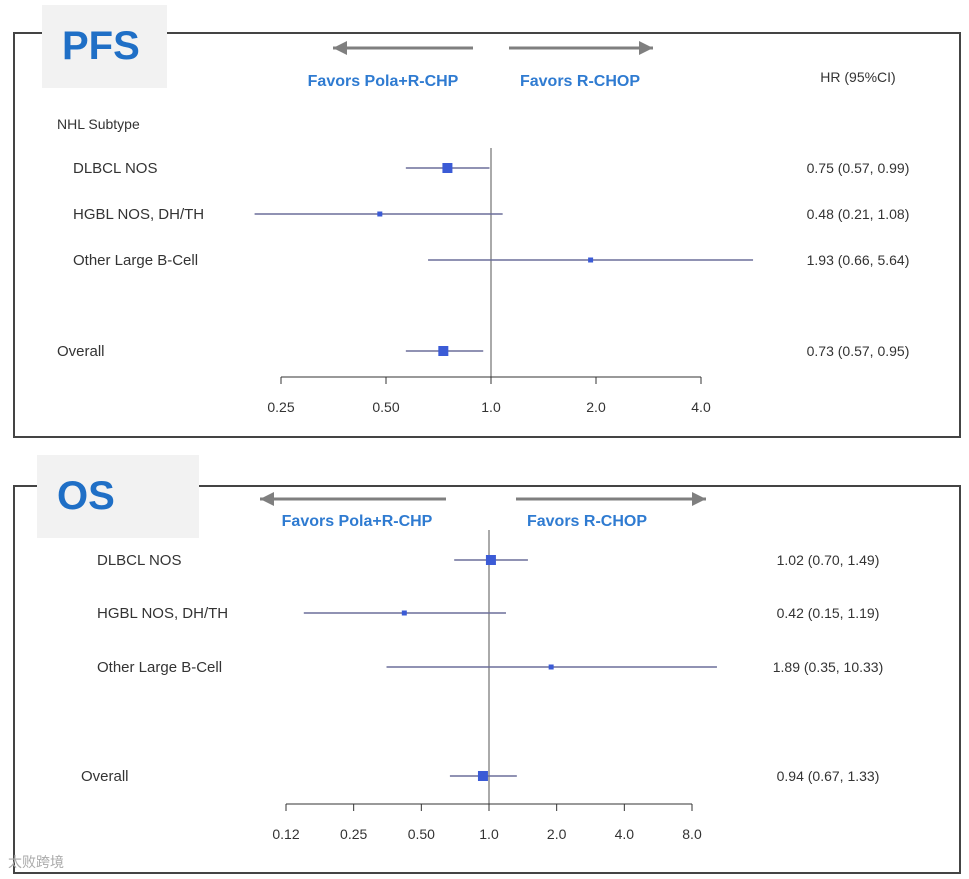 The image size is (969, 879). Describe the element at coordinates (699, 499) in the screenshot. I see `os-favors-right-arrow-head` at that location.